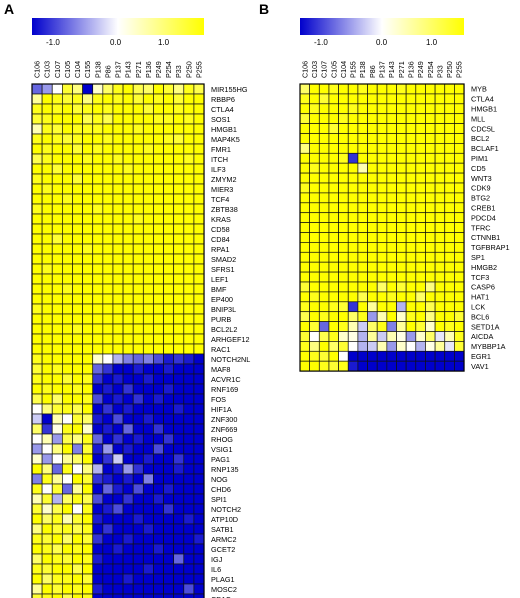 This screenshot has height=598, width=520. What do you see at coordinates (224, 209) in the screenshot?
I see `row-label: ZBTB38` at bounding box center [224, 209].